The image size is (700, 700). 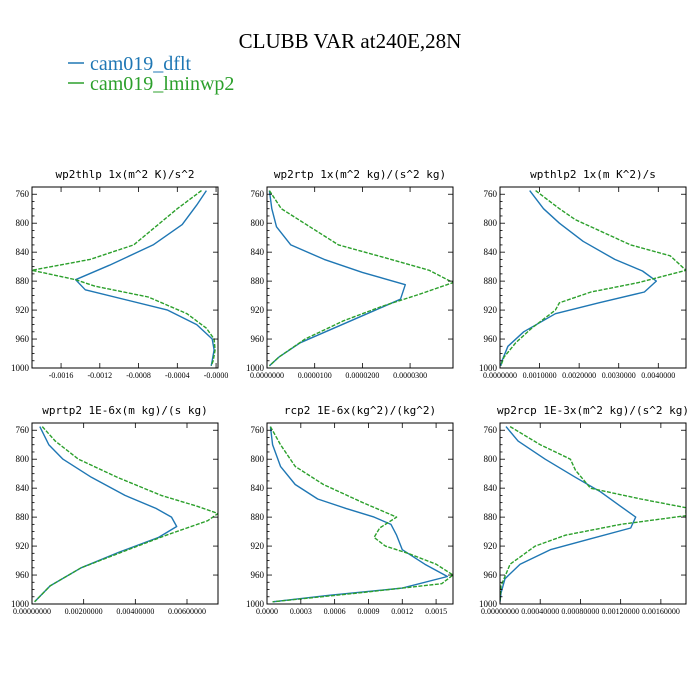 What do you see at coordinates (138, 375) in the screenshot?
I see `x-tick-label: -0.0008` at bounding box center [138, 375].